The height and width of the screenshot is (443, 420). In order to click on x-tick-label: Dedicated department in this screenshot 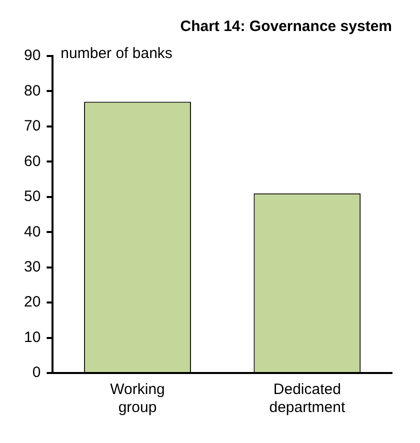, I will do `click(307, 398)`.